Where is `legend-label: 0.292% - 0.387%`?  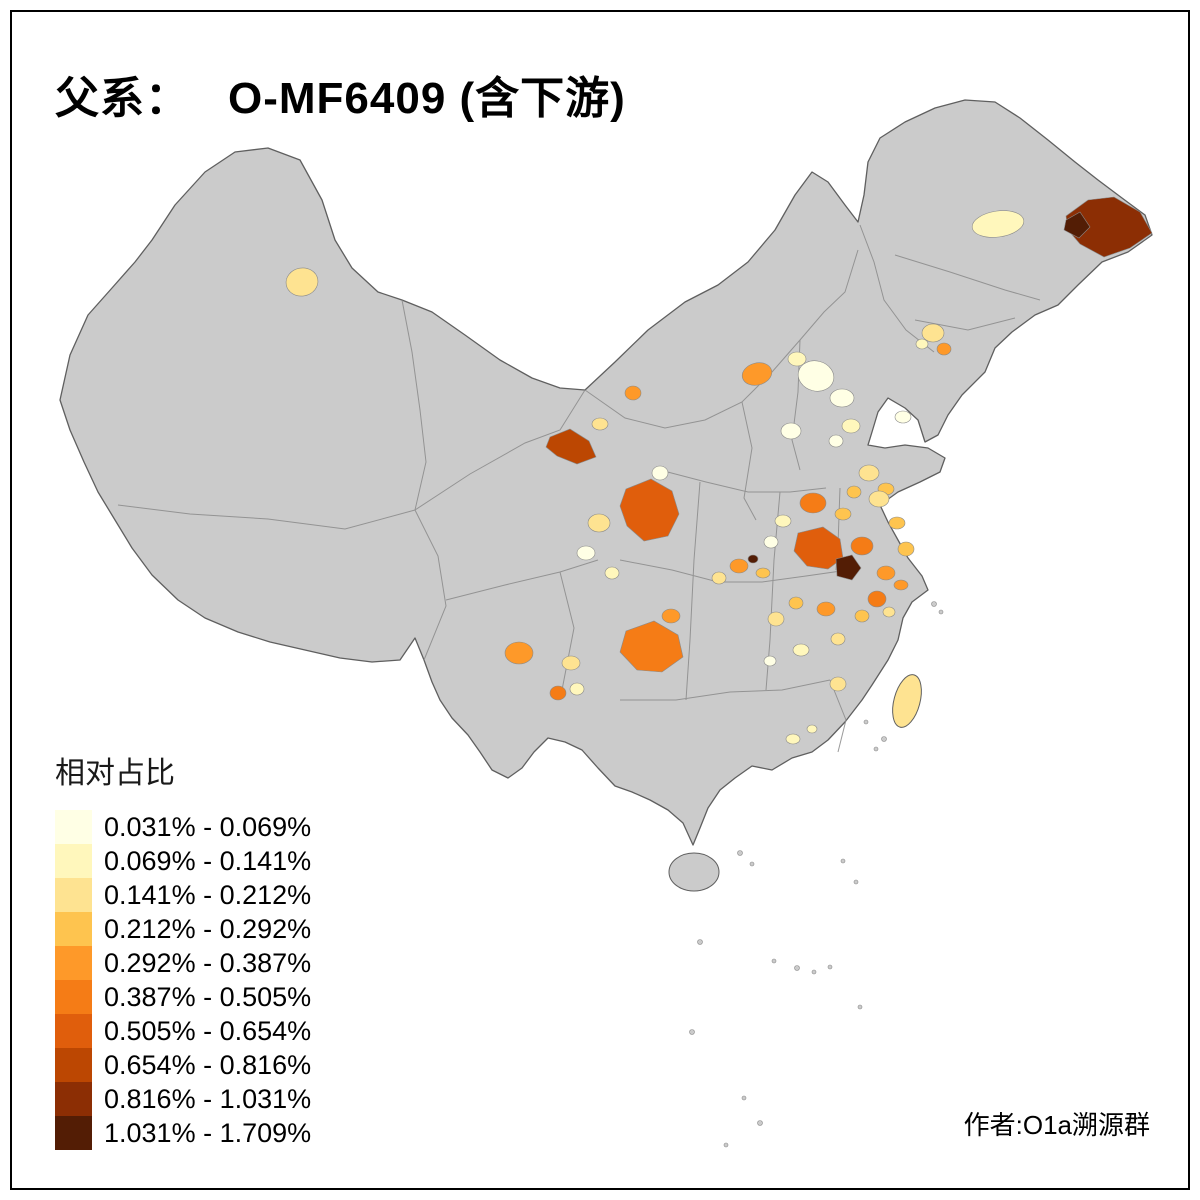 legend-label: 0.292% - 0.387% is located at coordinates (208, 962).